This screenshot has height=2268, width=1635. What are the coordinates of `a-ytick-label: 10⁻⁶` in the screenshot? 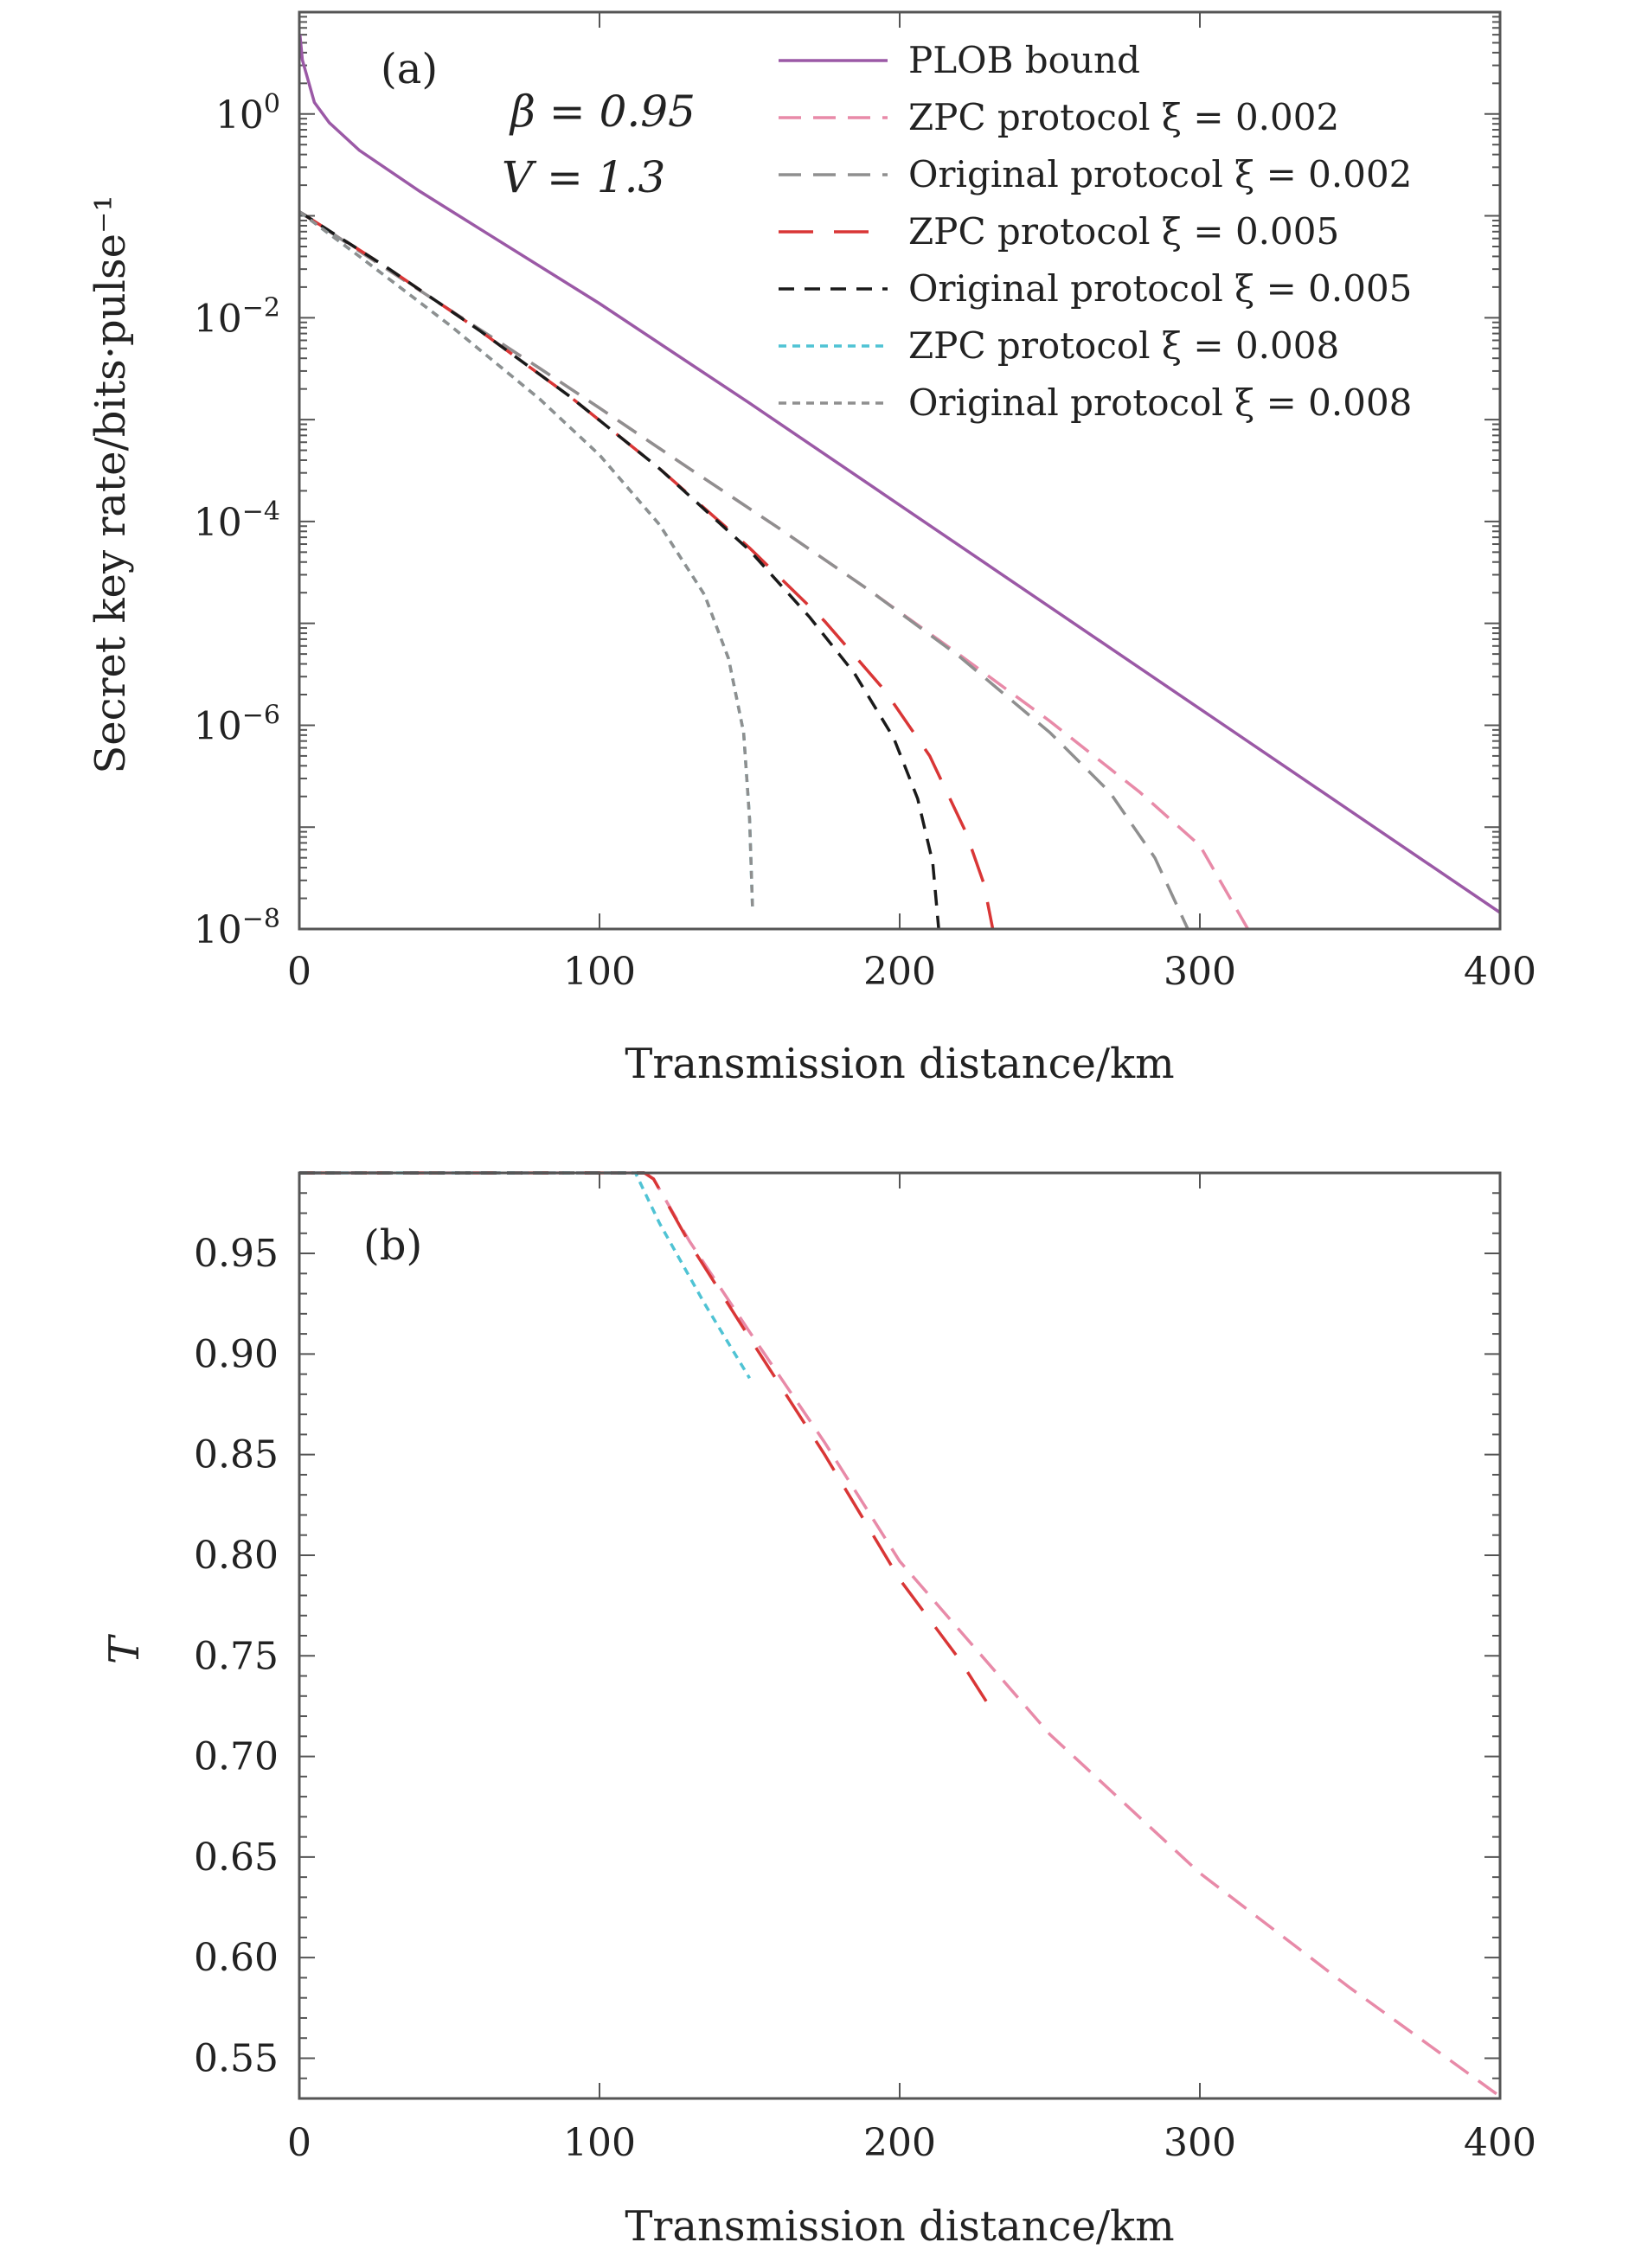 It's located at (237, 724).